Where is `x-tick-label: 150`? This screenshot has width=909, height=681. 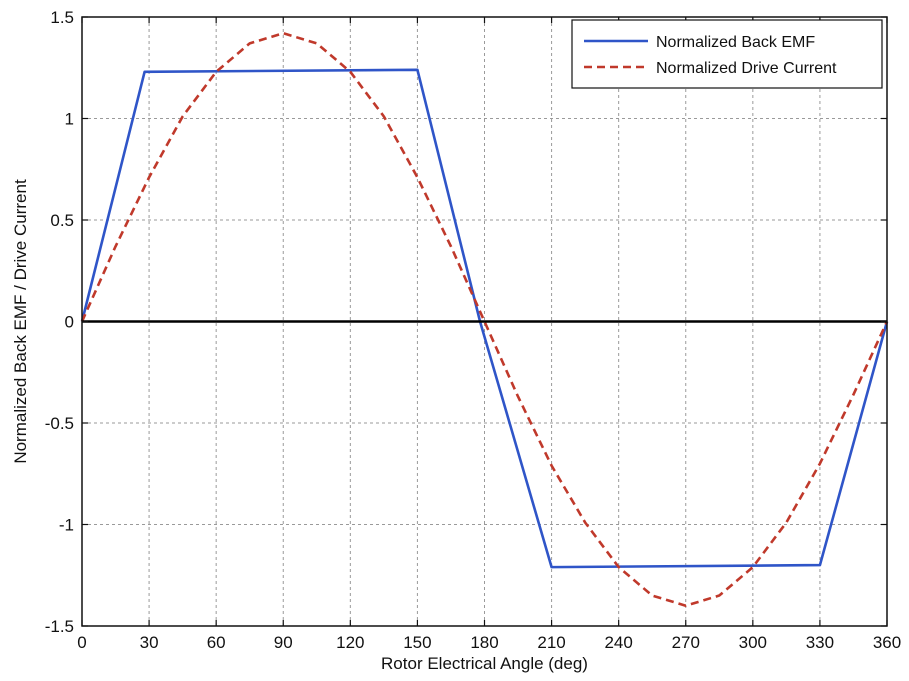
x-tick-label: 150 is located at coordinates (417, 642).